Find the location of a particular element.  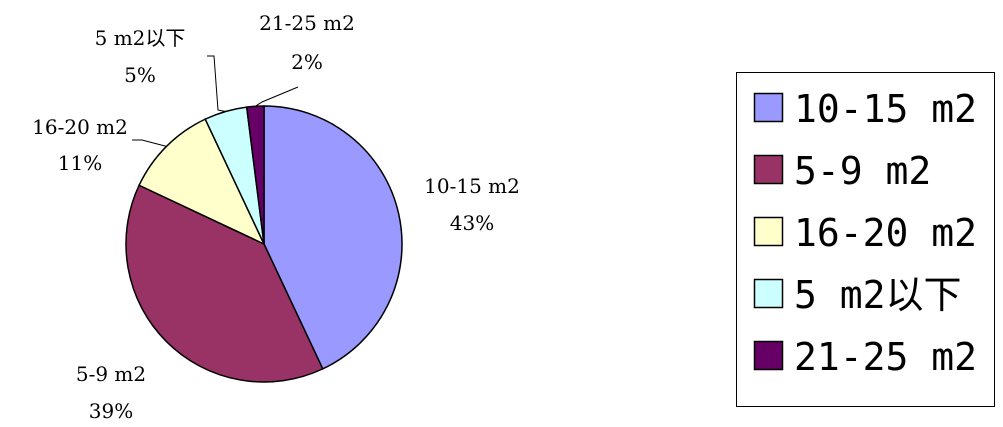

slice-label-pct-2: 11% is located at coordinates (80, 163).